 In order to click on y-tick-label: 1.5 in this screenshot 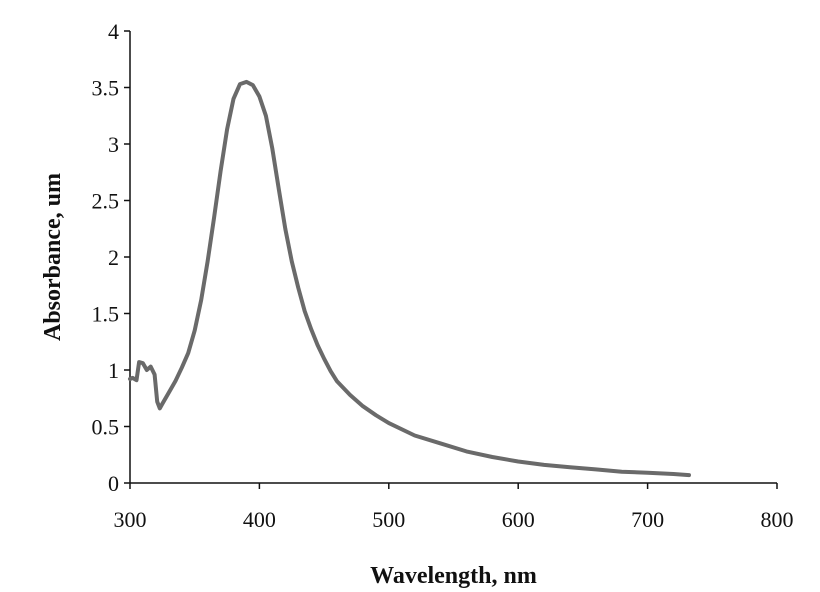, I will do `click(106, 314)`.